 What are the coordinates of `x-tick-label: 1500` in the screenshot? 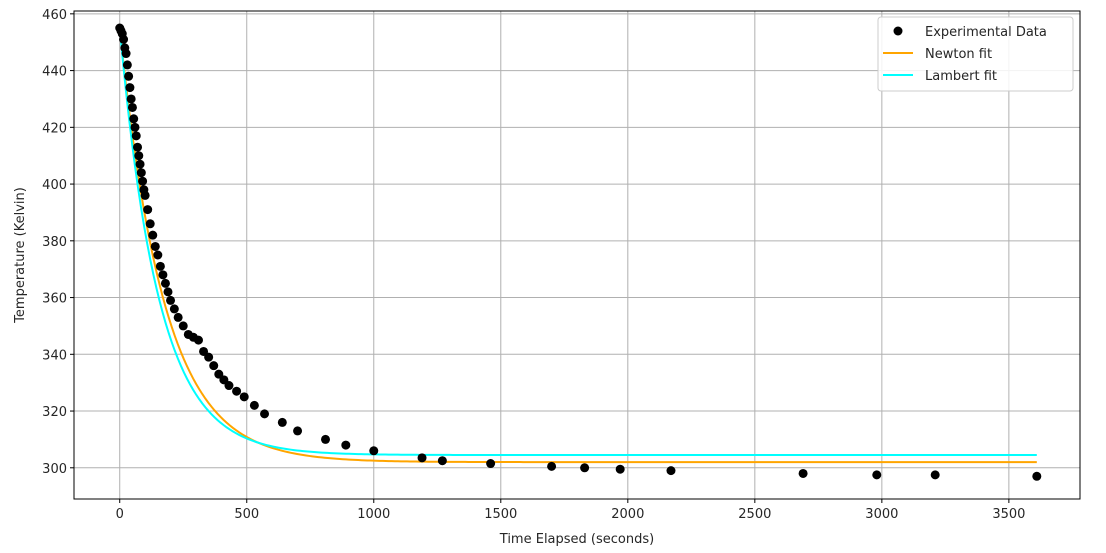 It's located at (500, 514).